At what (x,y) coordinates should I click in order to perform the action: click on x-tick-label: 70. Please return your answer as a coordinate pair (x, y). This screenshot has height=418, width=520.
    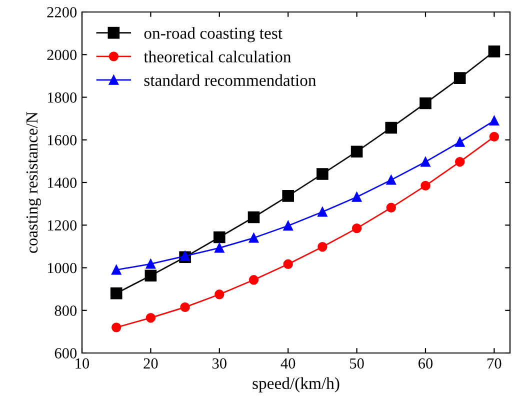
    Looking at the image, I should click on (495, 363).